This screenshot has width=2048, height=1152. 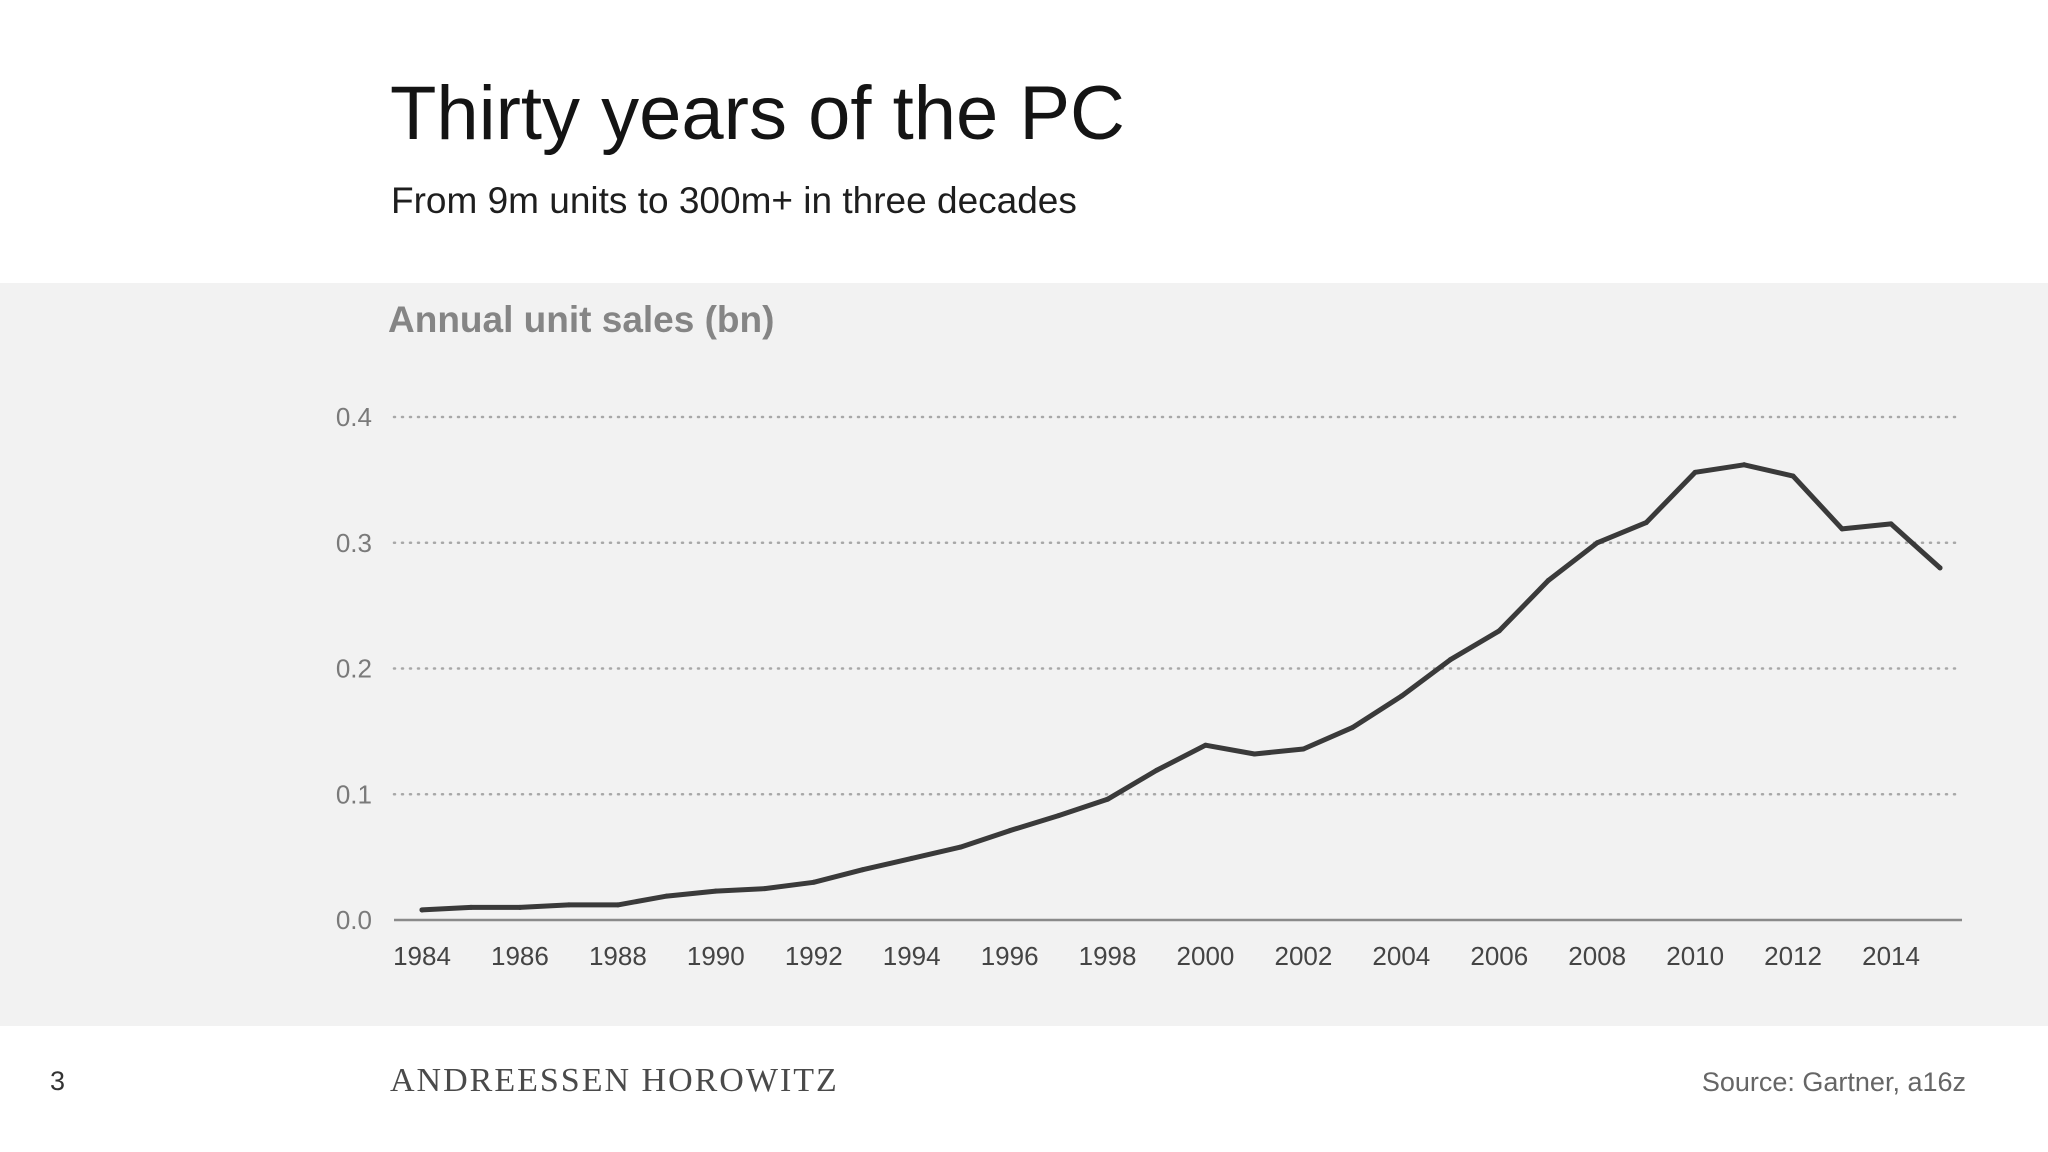 I want to click on source-note: Source: Gartner, a16z, so click(x=1833, y=1082).